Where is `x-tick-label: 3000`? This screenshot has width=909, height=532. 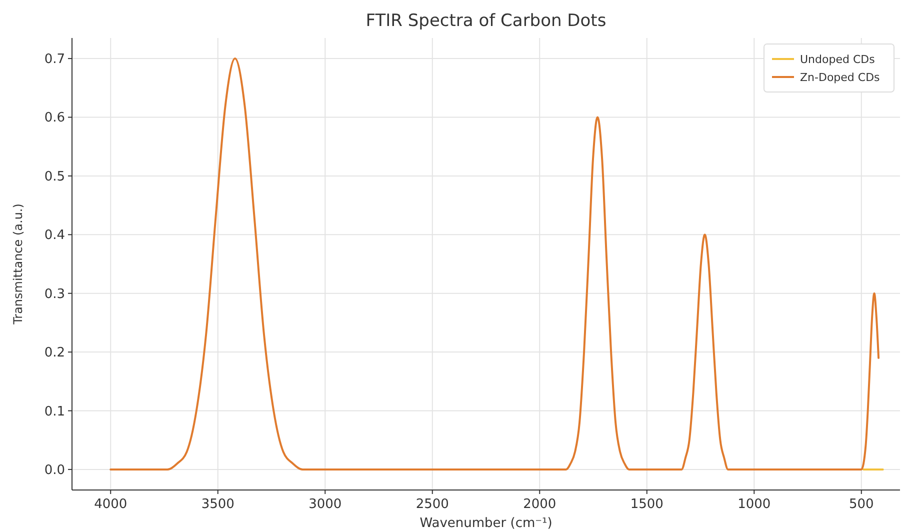
x-tick-label: 3000 is located at coordinates (325, 504).